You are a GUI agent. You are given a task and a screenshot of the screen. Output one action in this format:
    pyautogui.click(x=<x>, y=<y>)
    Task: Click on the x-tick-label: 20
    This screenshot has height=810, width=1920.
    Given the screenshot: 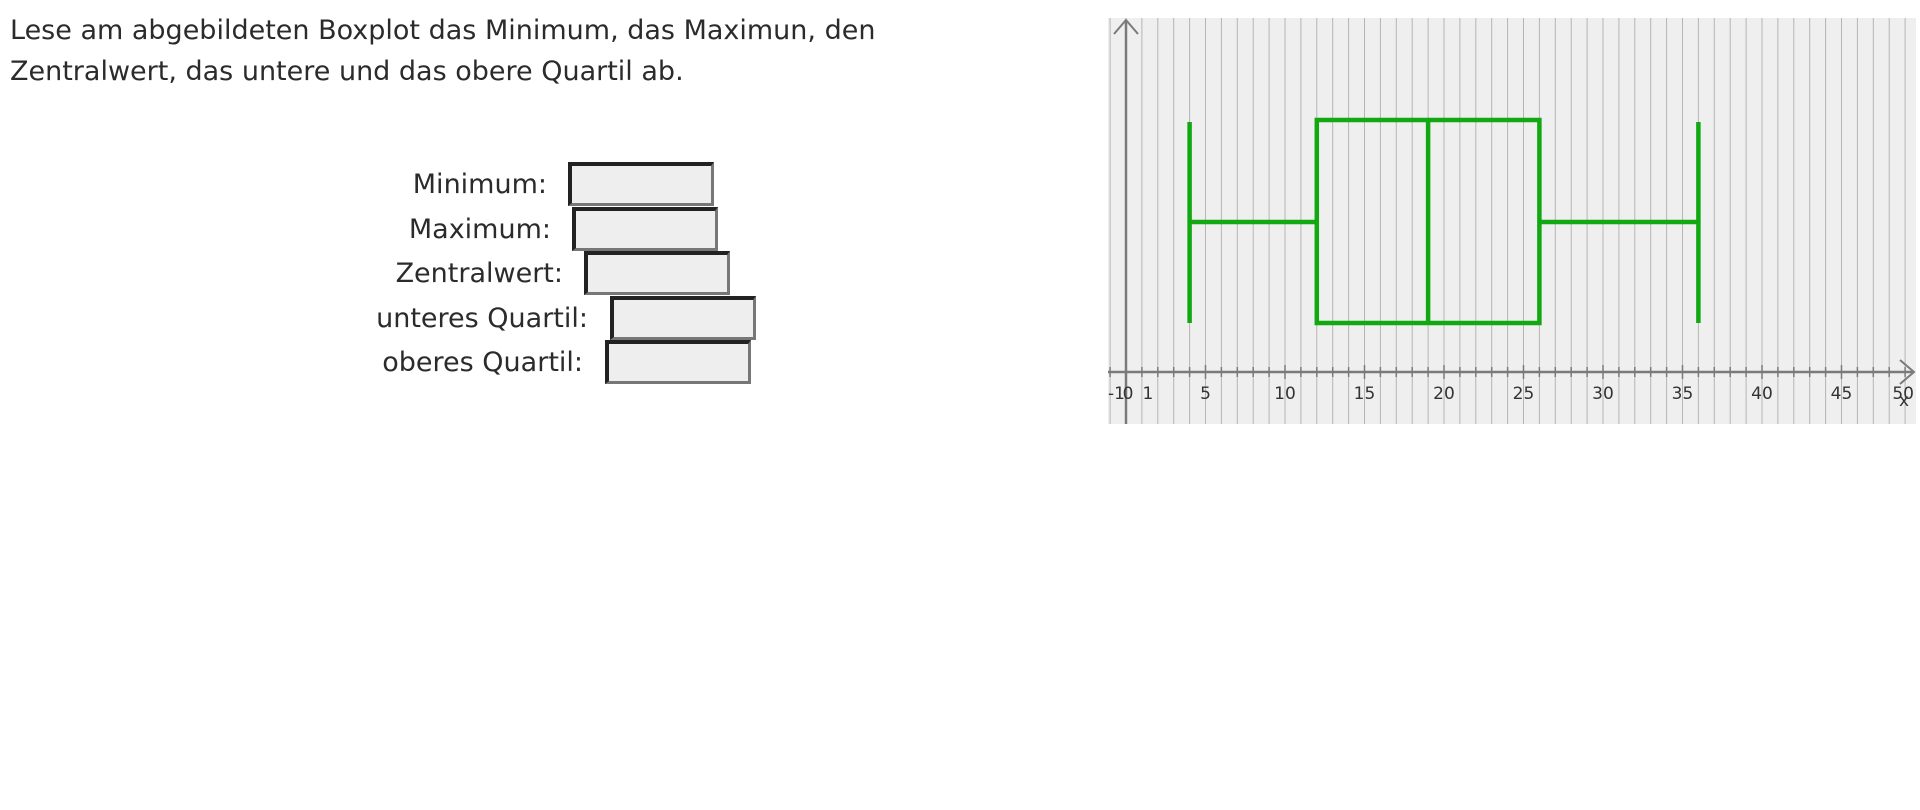 What is the action you would take?
    pyautogui.click(x=1444, y=394)
    